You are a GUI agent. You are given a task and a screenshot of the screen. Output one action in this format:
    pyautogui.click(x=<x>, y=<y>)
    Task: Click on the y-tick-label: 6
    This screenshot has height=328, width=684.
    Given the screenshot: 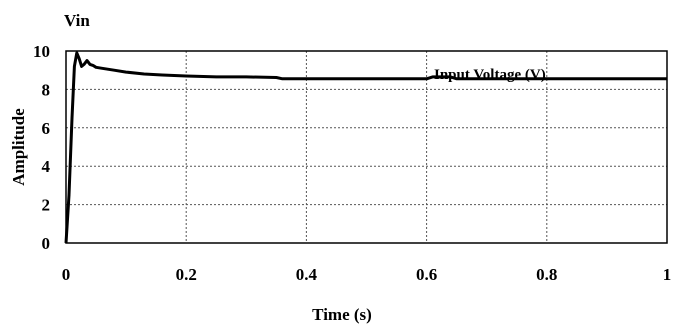 What is the action you would take?
    pyautogui.click(x=46, y=128)
    